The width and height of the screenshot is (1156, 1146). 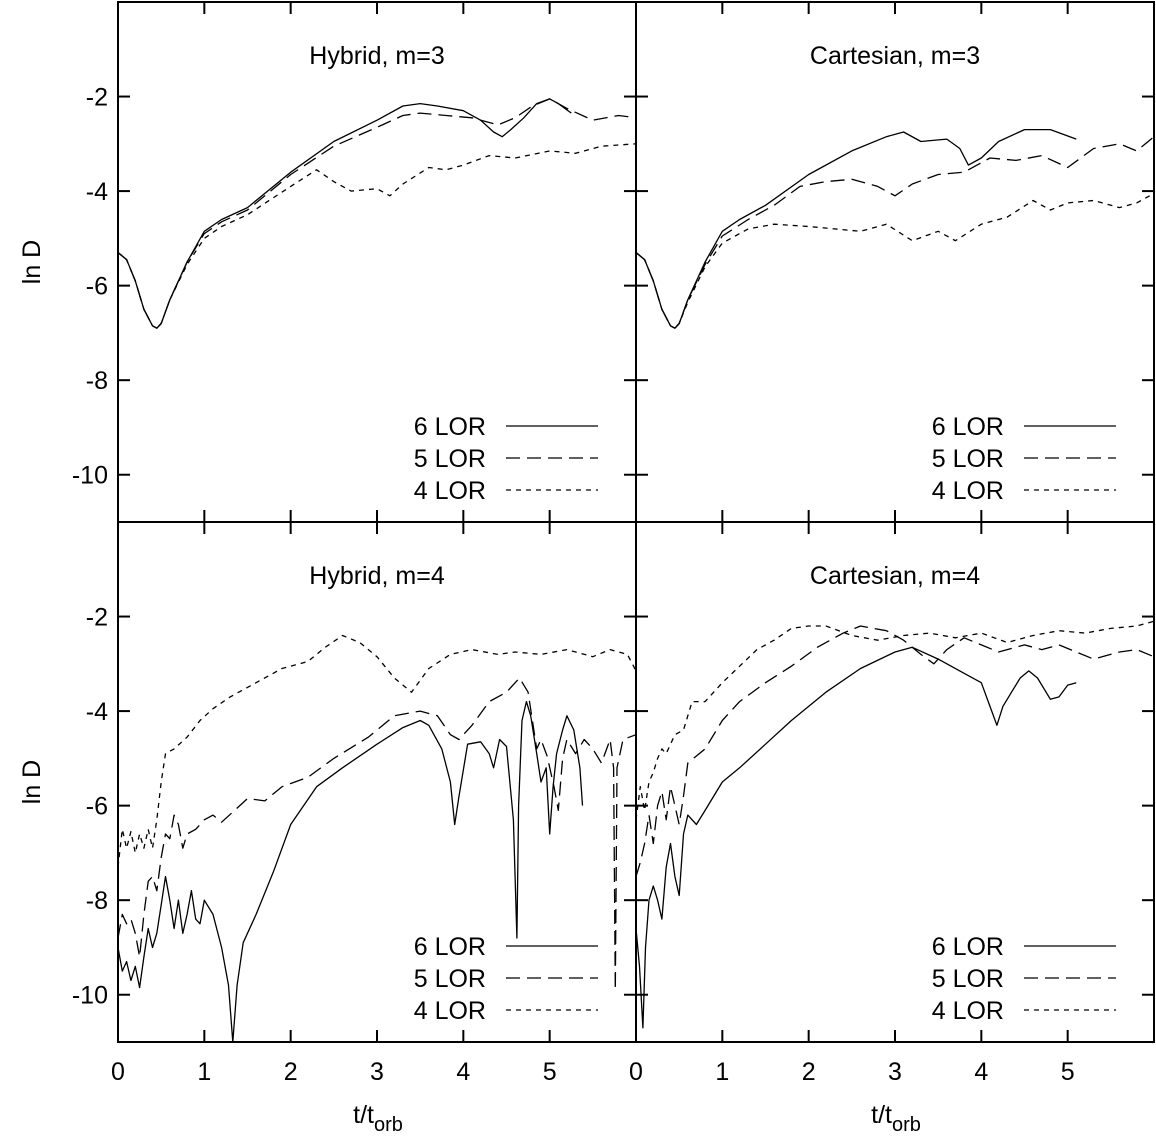 I want to click on xlabel-left-sub: orb, so click(x=388, y=1125).